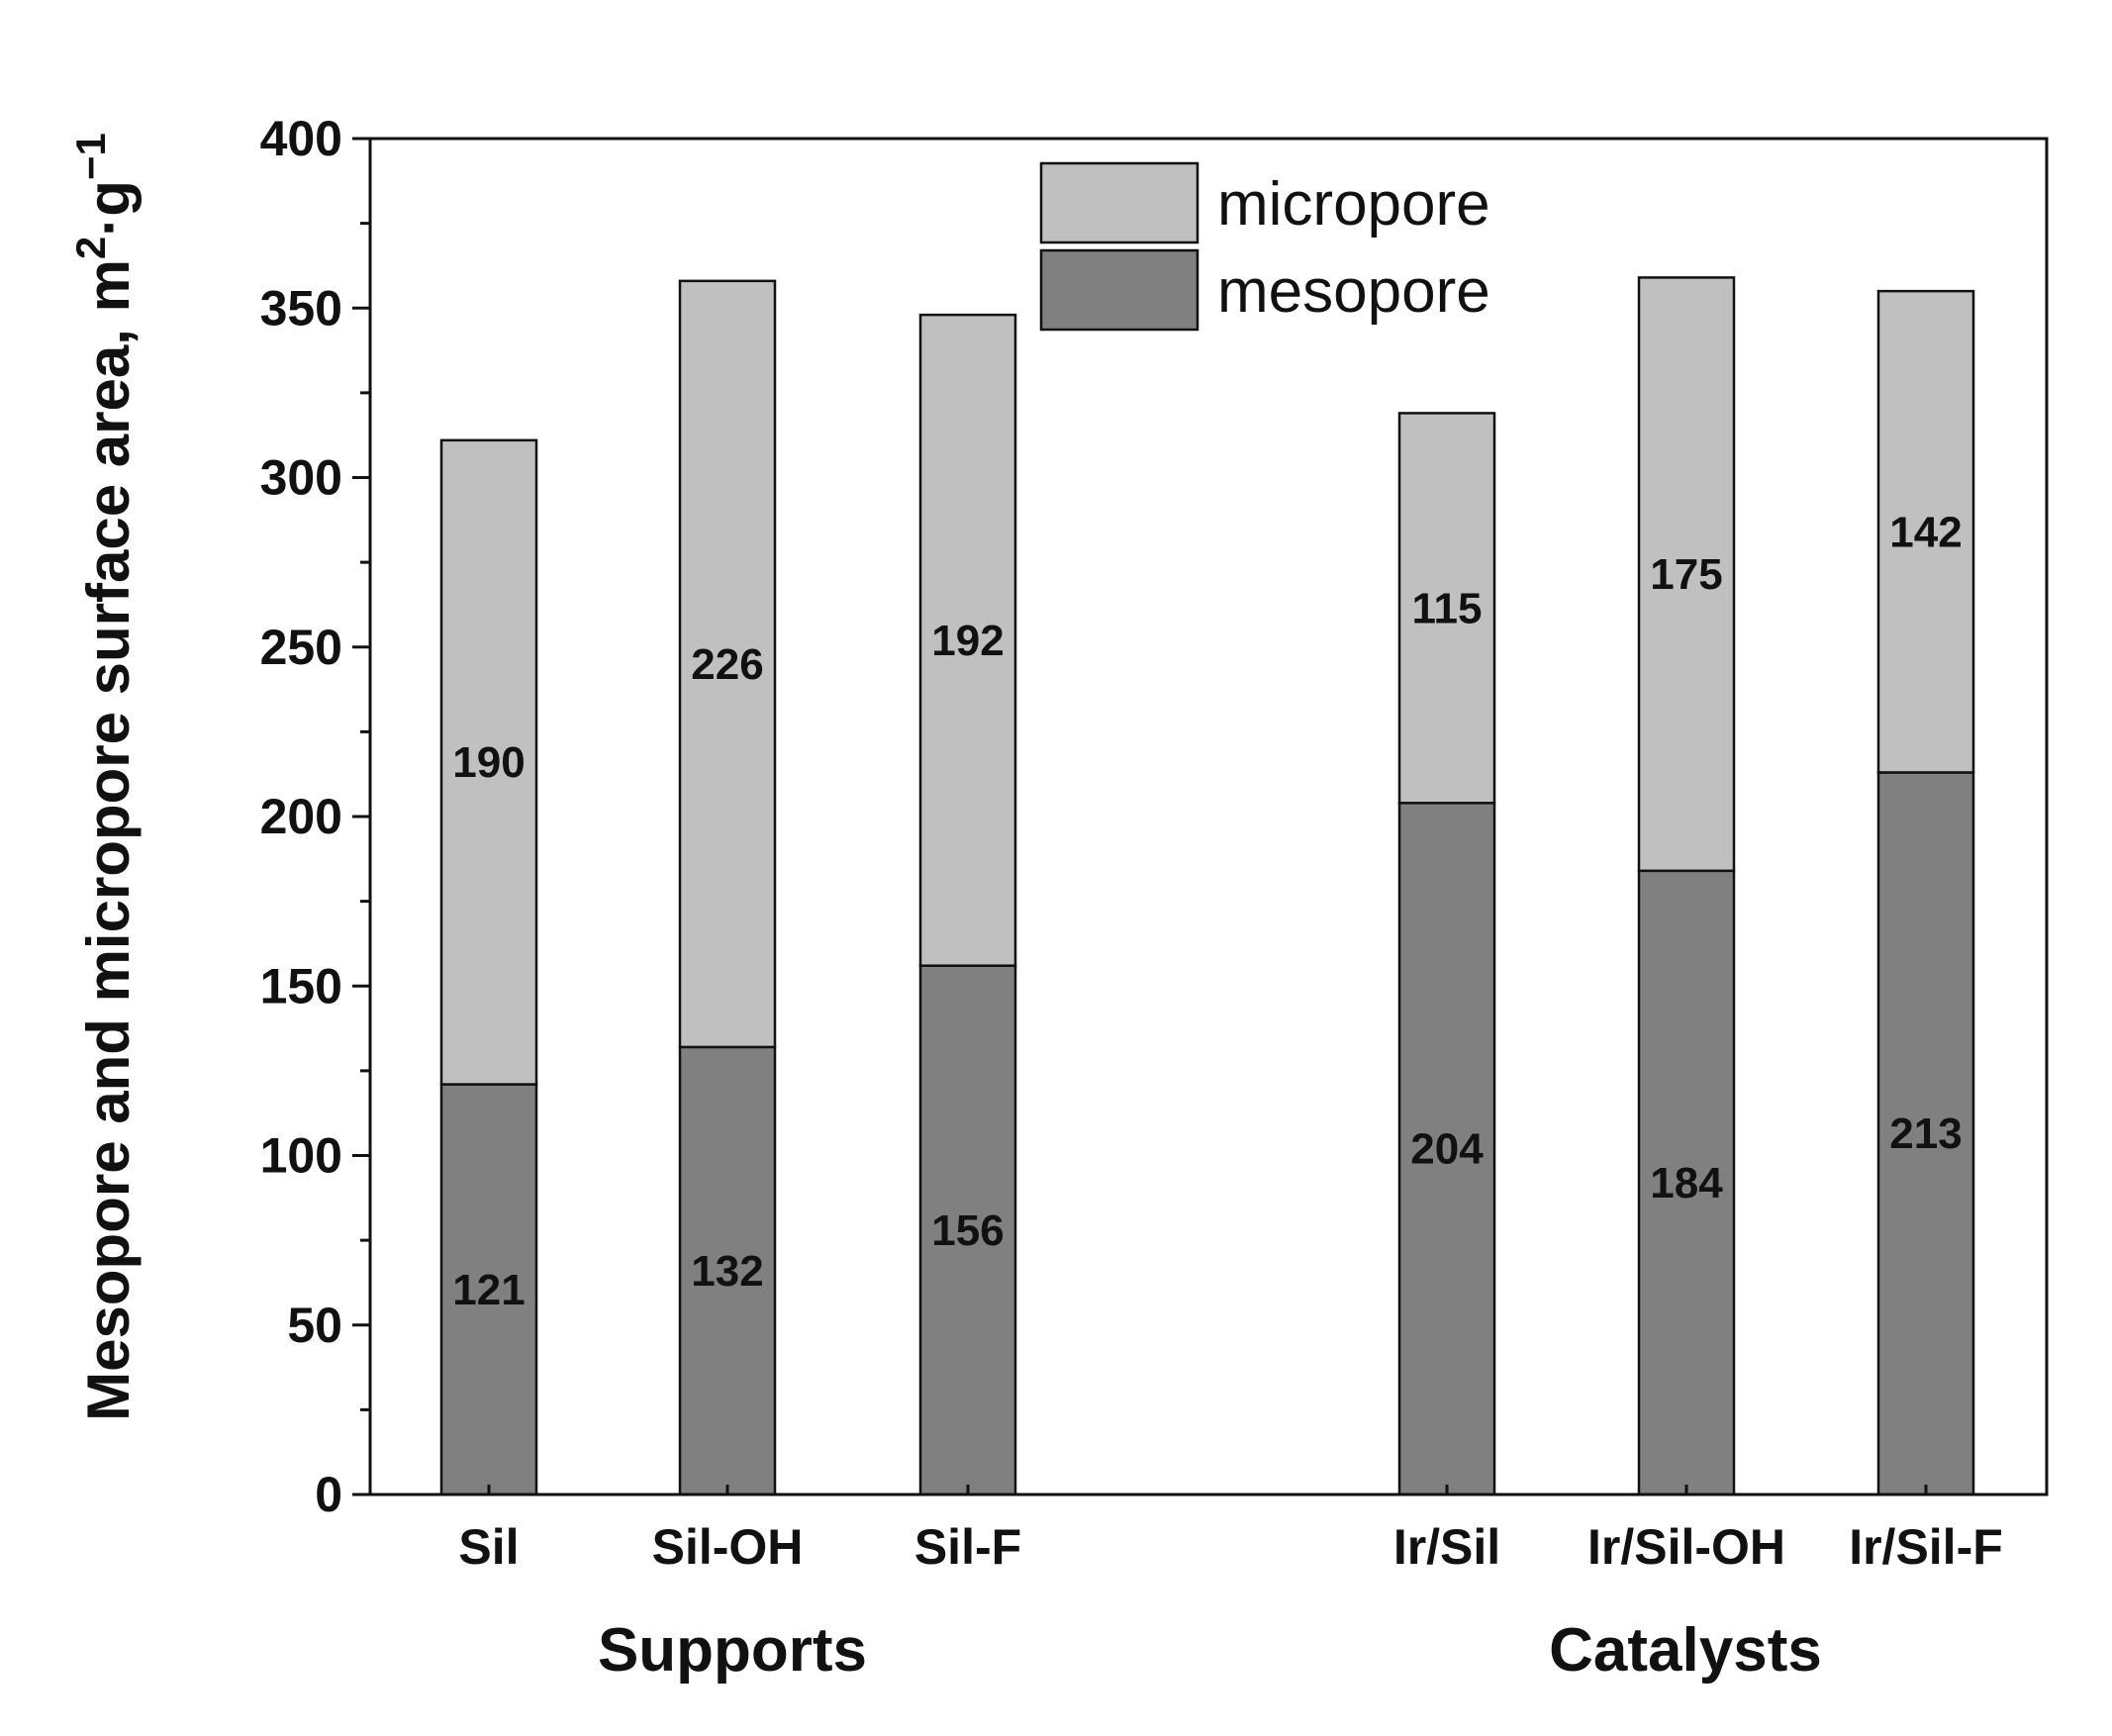 The image size is (2112, 1736). What do you see at coordinates (301, 816) in the screenshot?
I see `y-tick-label-200: 200` at bounding box center [301, 816].